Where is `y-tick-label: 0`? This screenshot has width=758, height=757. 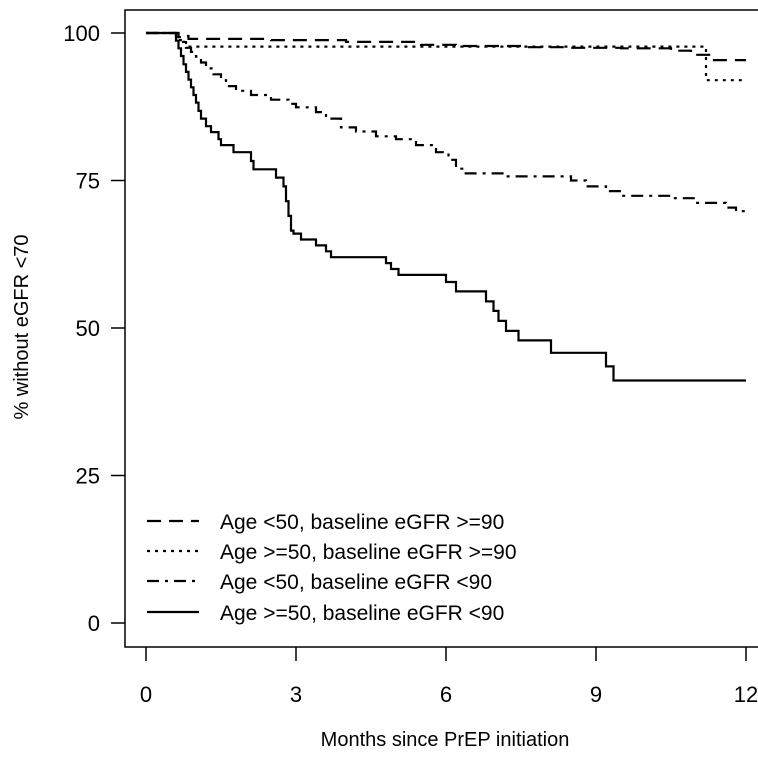
y-tick-label: 0 is located at coordinates (94, 623).